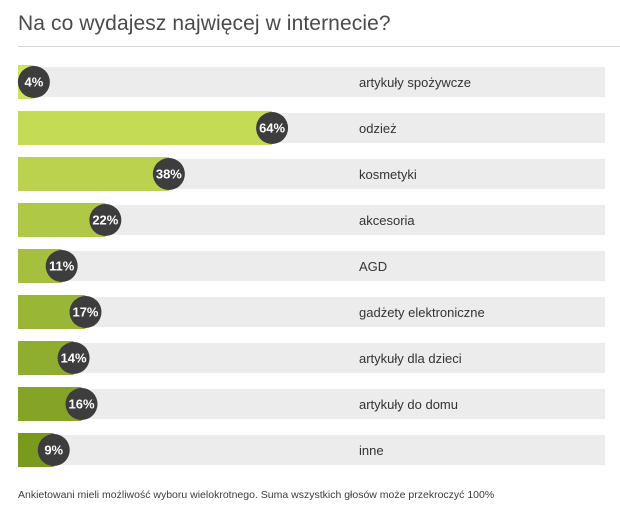  Describe the element at coordinates (204, 23) in the screenshot. I see `chart-title: Na co wydajesz najwięcej w internecie?` at that location.